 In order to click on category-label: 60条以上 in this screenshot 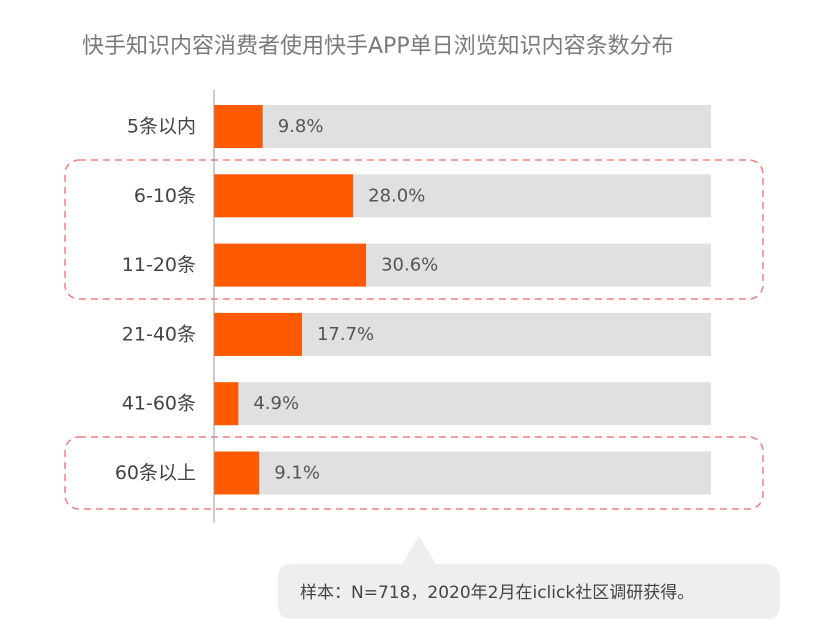, I will do `click(155, 473)`.